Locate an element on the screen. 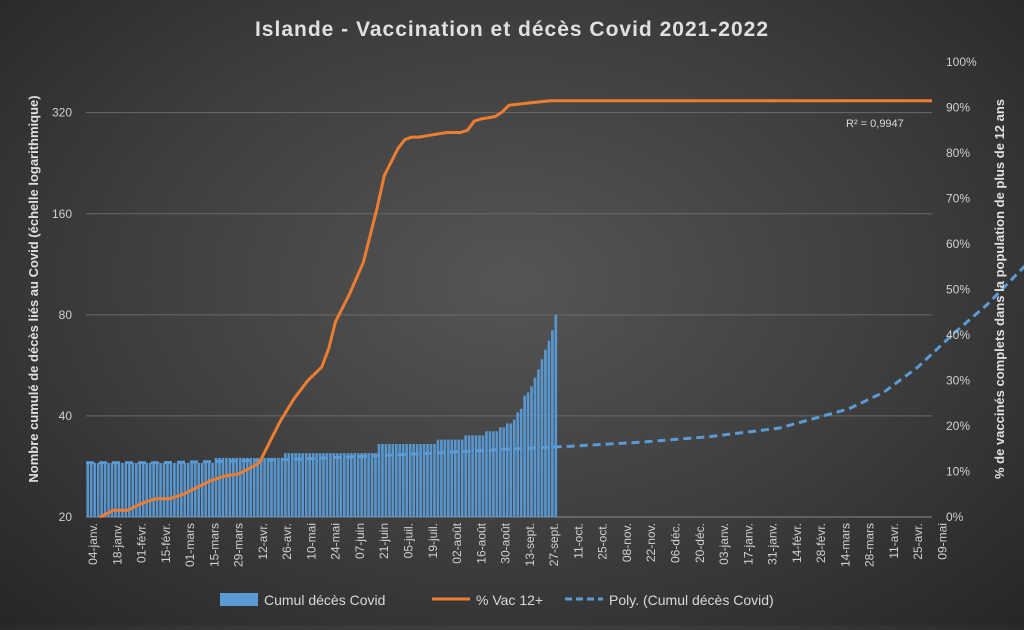  x-tick-label: 11-avr. is located at coordinates (894, 541).